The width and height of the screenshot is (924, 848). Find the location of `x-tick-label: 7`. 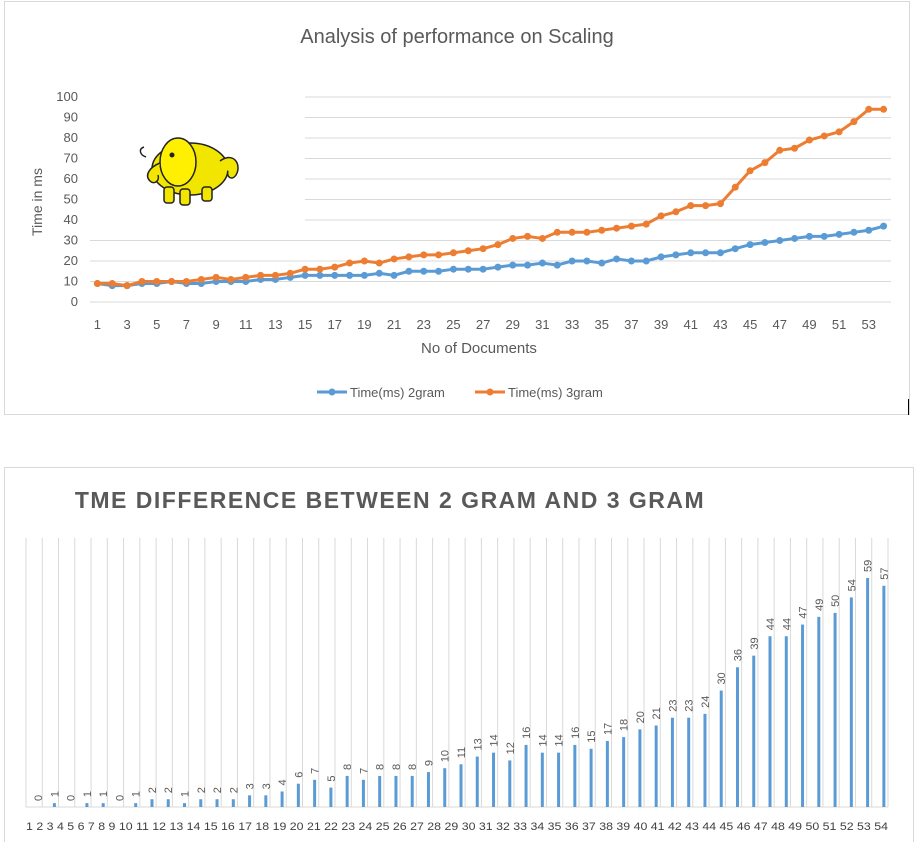

x-tick-label: 7 is located at coordinates (186, 324).